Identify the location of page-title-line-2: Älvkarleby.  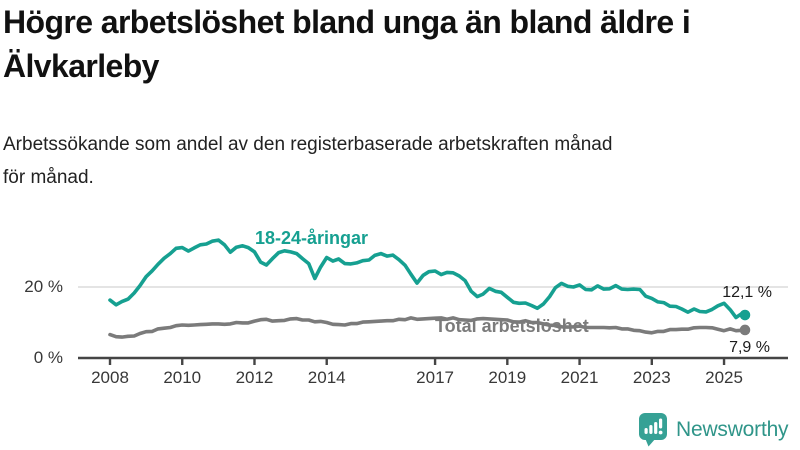
(81, 66).